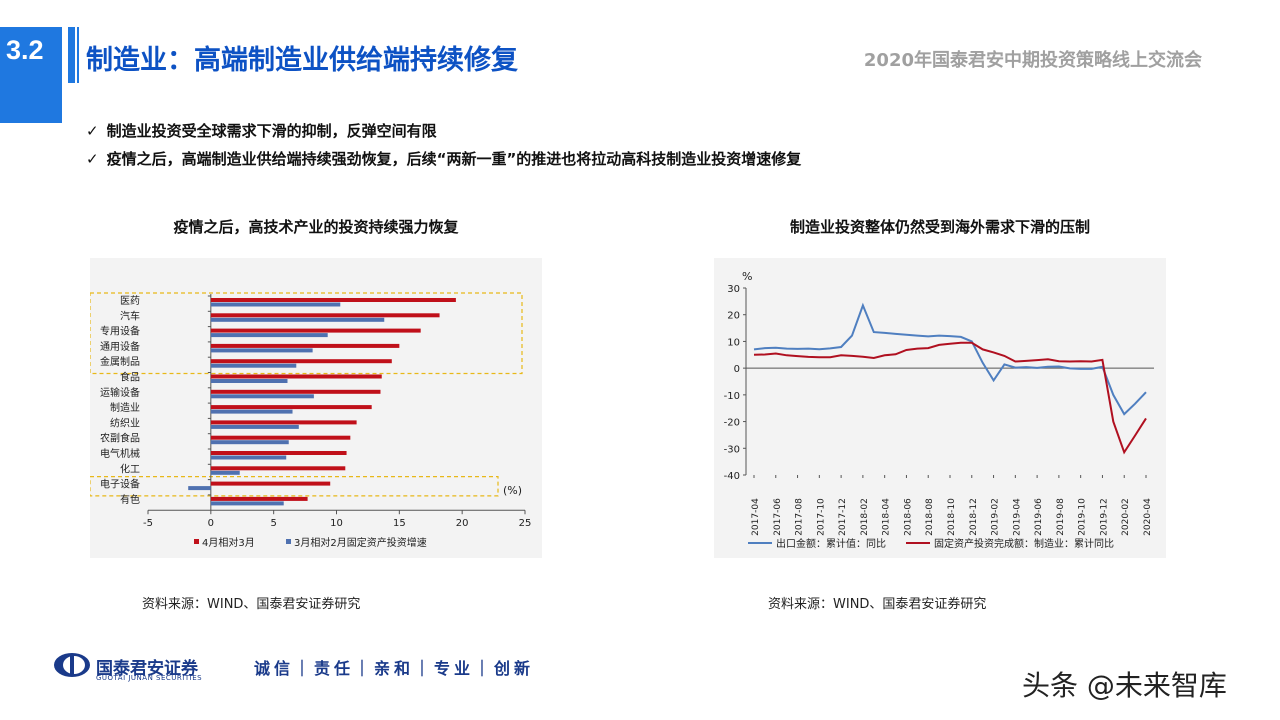  Describe the element at coordinates (732, 476) in the screenshot. I see `y-tick-label: -40` at that location.